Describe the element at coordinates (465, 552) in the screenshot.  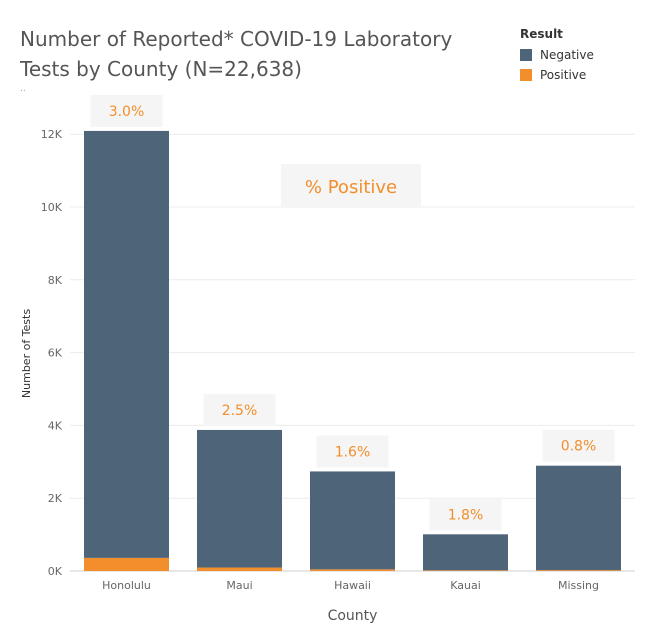
I see `bar-negative-kauai` at that location.